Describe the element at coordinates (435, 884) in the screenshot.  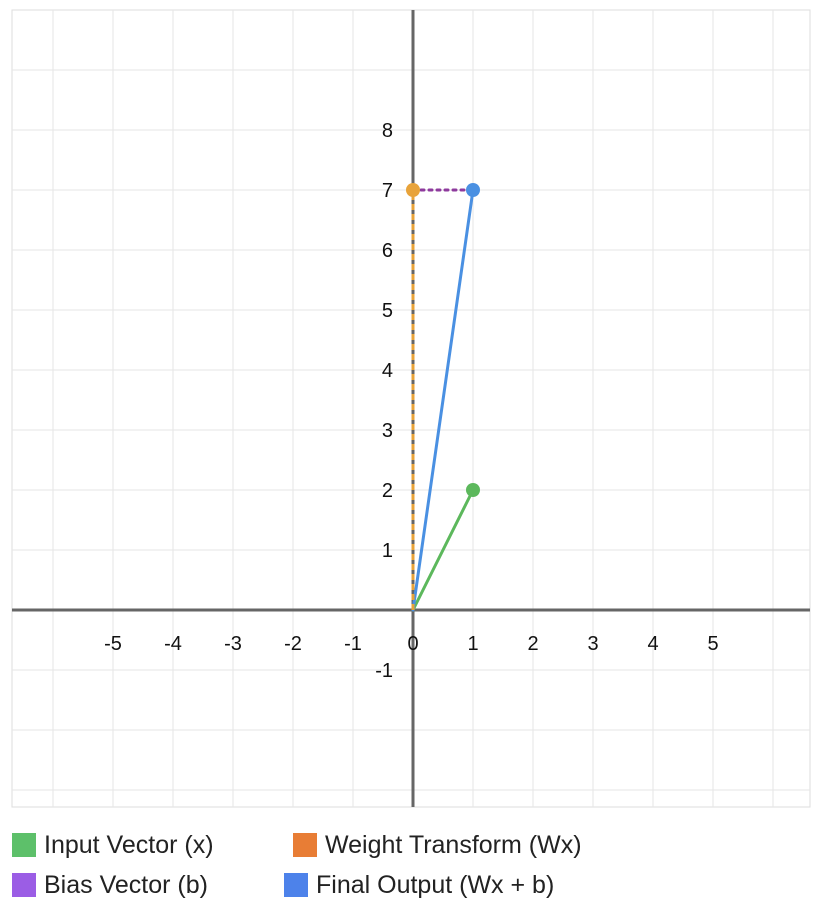
I see `legend-label-final-output: Final Output (Wx + b)` at that location.